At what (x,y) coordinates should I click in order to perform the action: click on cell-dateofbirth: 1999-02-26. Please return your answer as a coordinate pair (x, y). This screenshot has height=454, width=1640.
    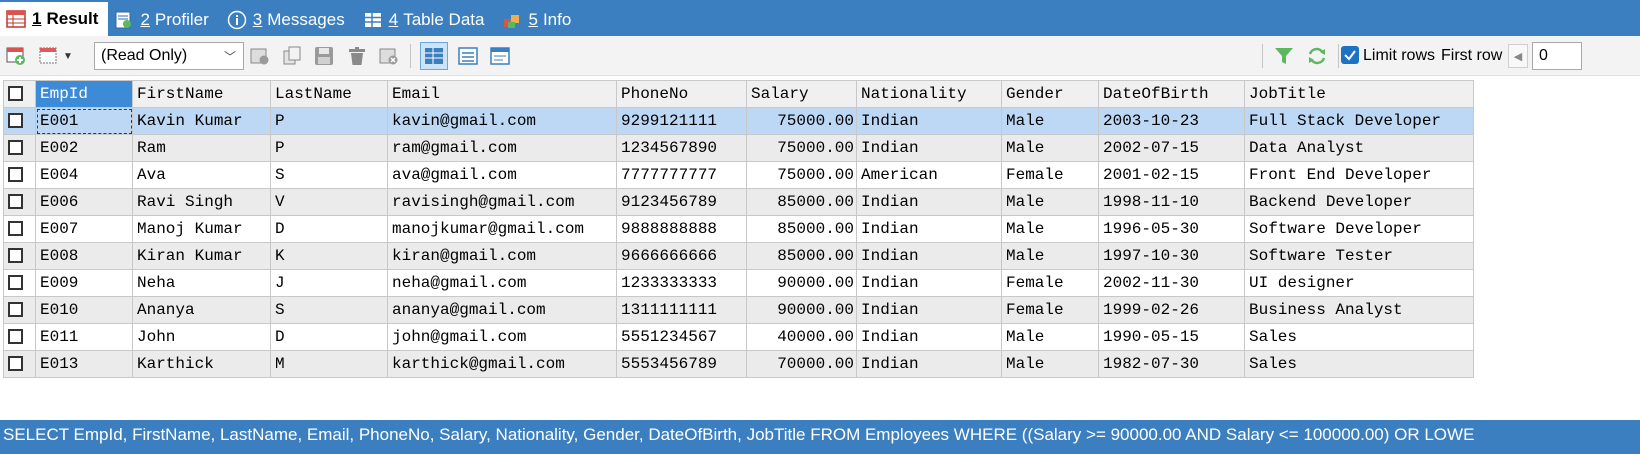
    Looking at the image, I should click on (1171, 310).